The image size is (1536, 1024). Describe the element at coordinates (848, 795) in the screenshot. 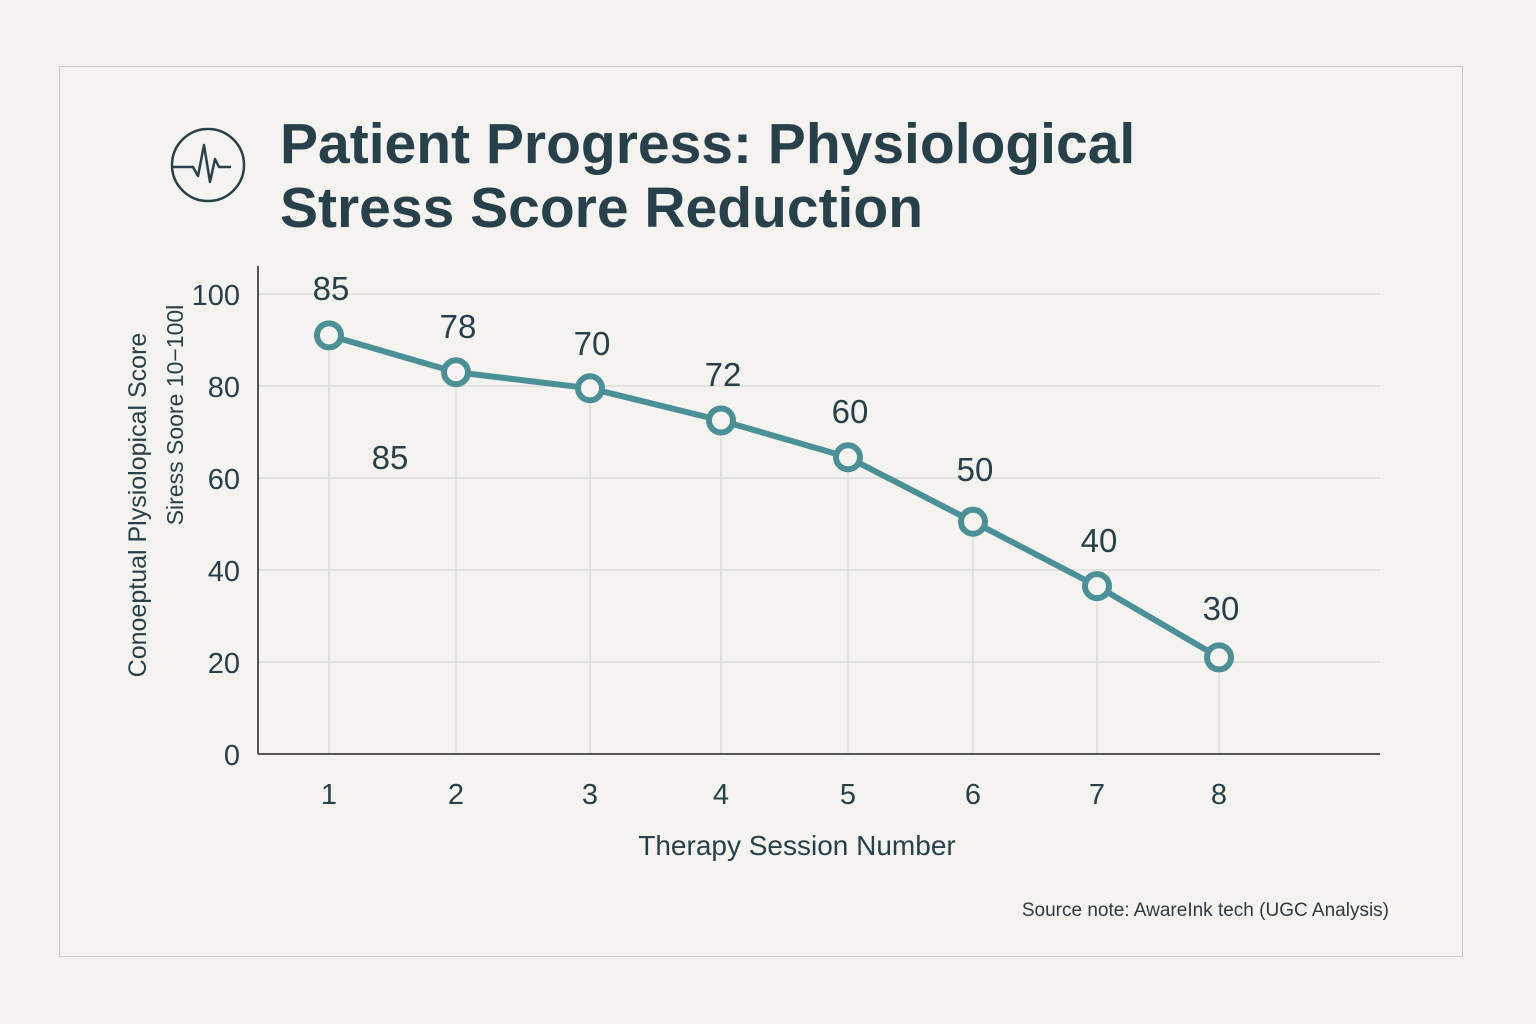

I see `x-tick-label-5: 5` at that location.